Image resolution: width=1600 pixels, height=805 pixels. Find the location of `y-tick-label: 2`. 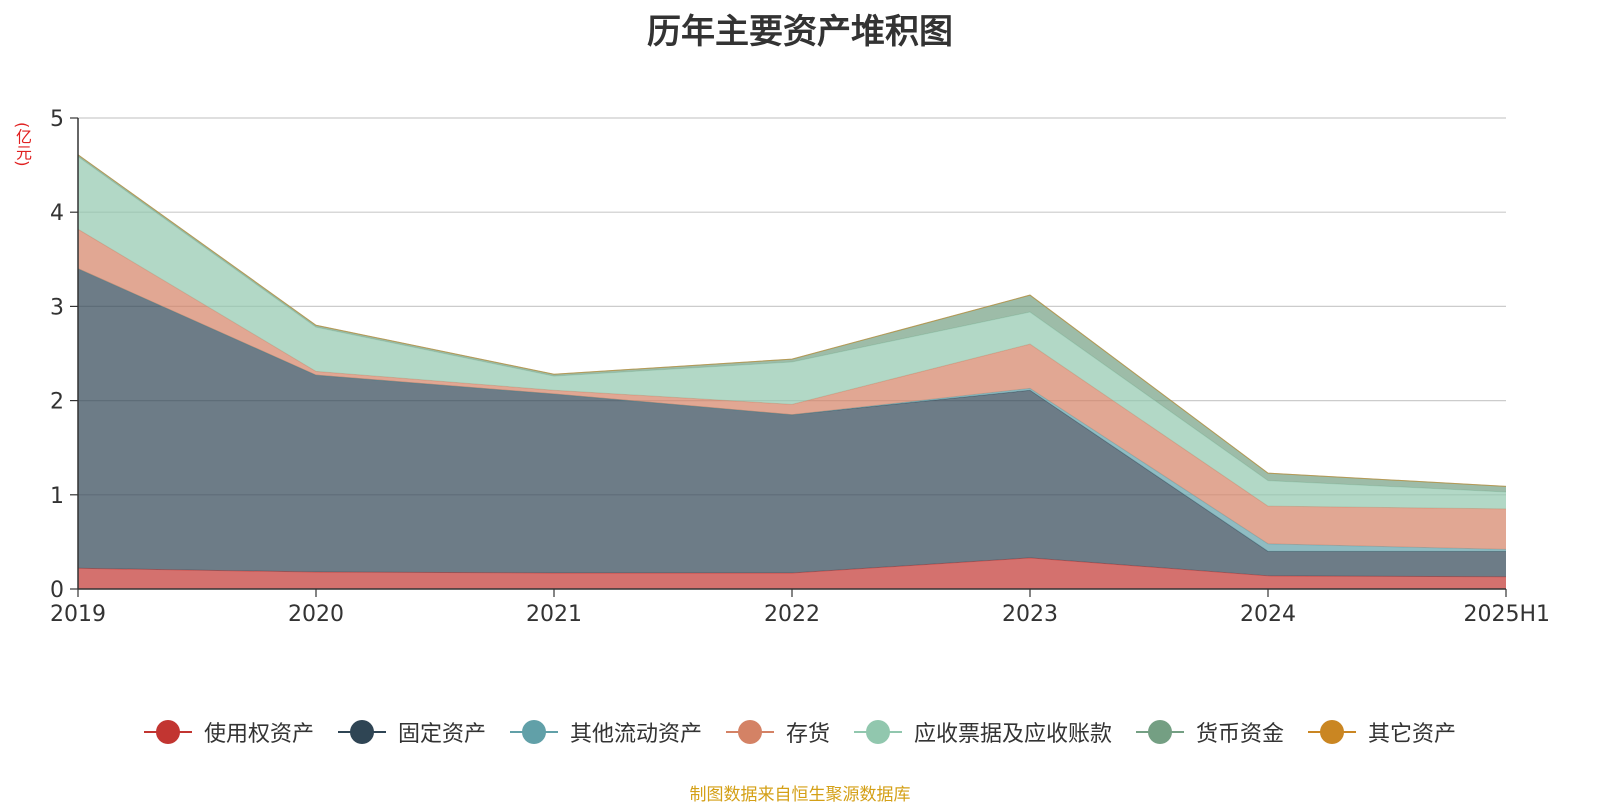

y-tick-label: 2 is located at coordinates (57, 402).